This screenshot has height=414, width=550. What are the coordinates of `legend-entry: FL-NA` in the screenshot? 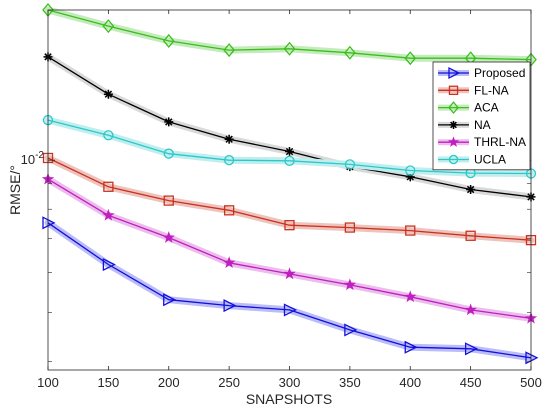 It's located at (473, 90).